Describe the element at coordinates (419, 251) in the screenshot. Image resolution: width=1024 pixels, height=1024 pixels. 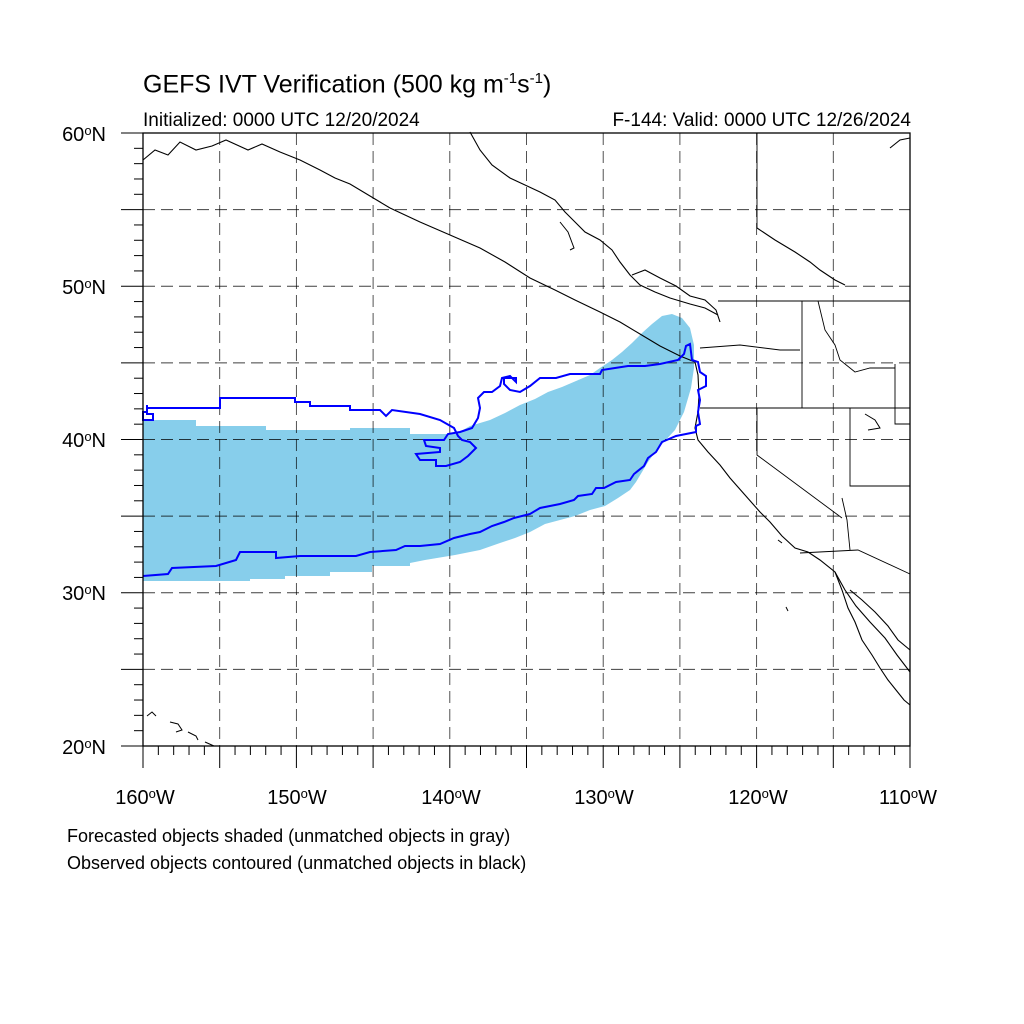
I see `coastline-alaska-bc` at that location.